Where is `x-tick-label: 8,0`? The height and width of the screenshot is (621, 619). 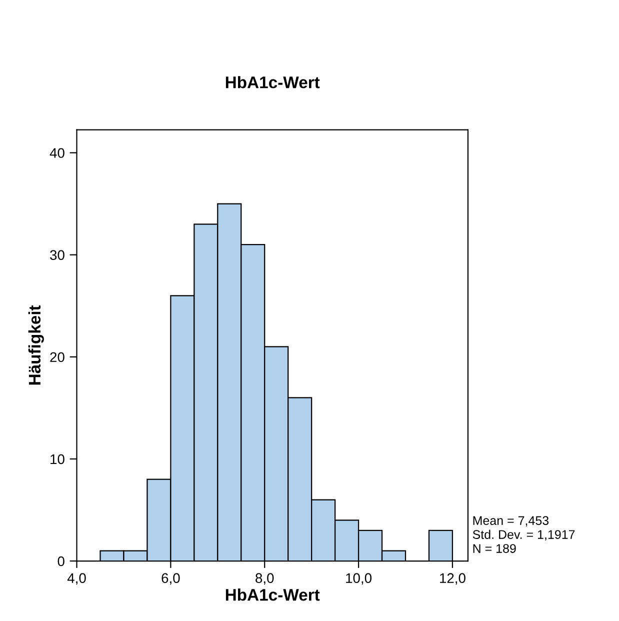 x-tick-label: 8,0 is located at coordinates (265, 579).